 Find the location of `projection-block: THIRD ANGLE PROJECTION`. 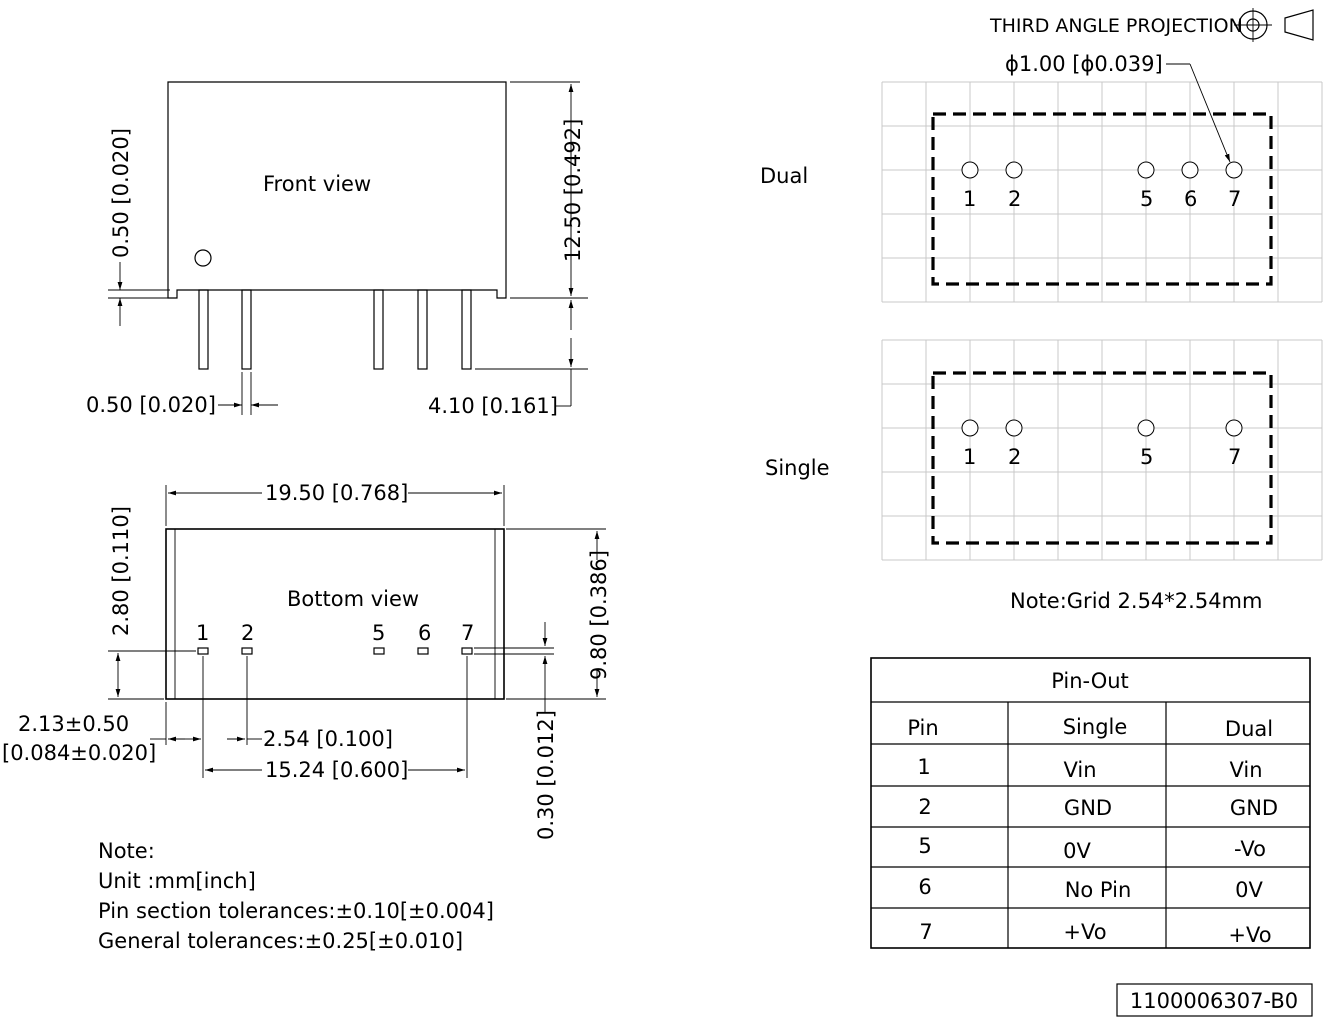

projection-block: THIRD ANGLE PROJECTION is located at coordinates (1151, 25).